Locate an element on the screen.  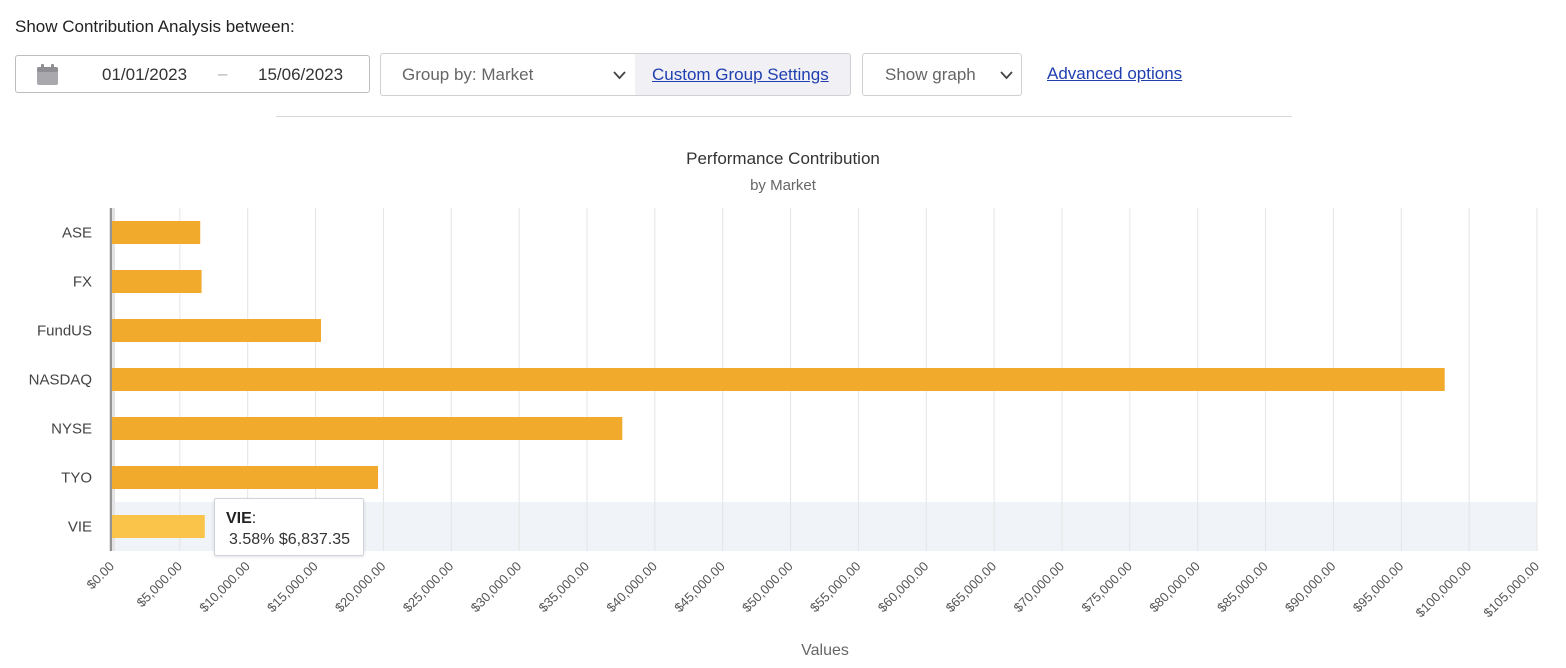
x-tick-label: $60,000.00 is located at coordinates (903, 587).